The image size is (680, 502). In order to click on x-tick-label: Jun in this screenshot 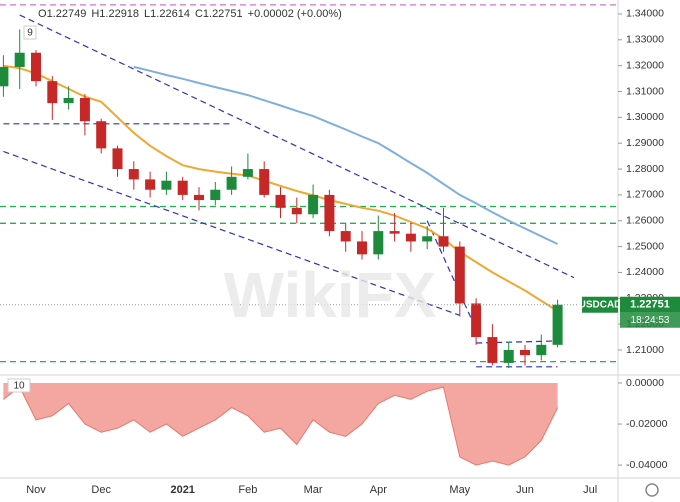, I will do `click(525, 490)`.